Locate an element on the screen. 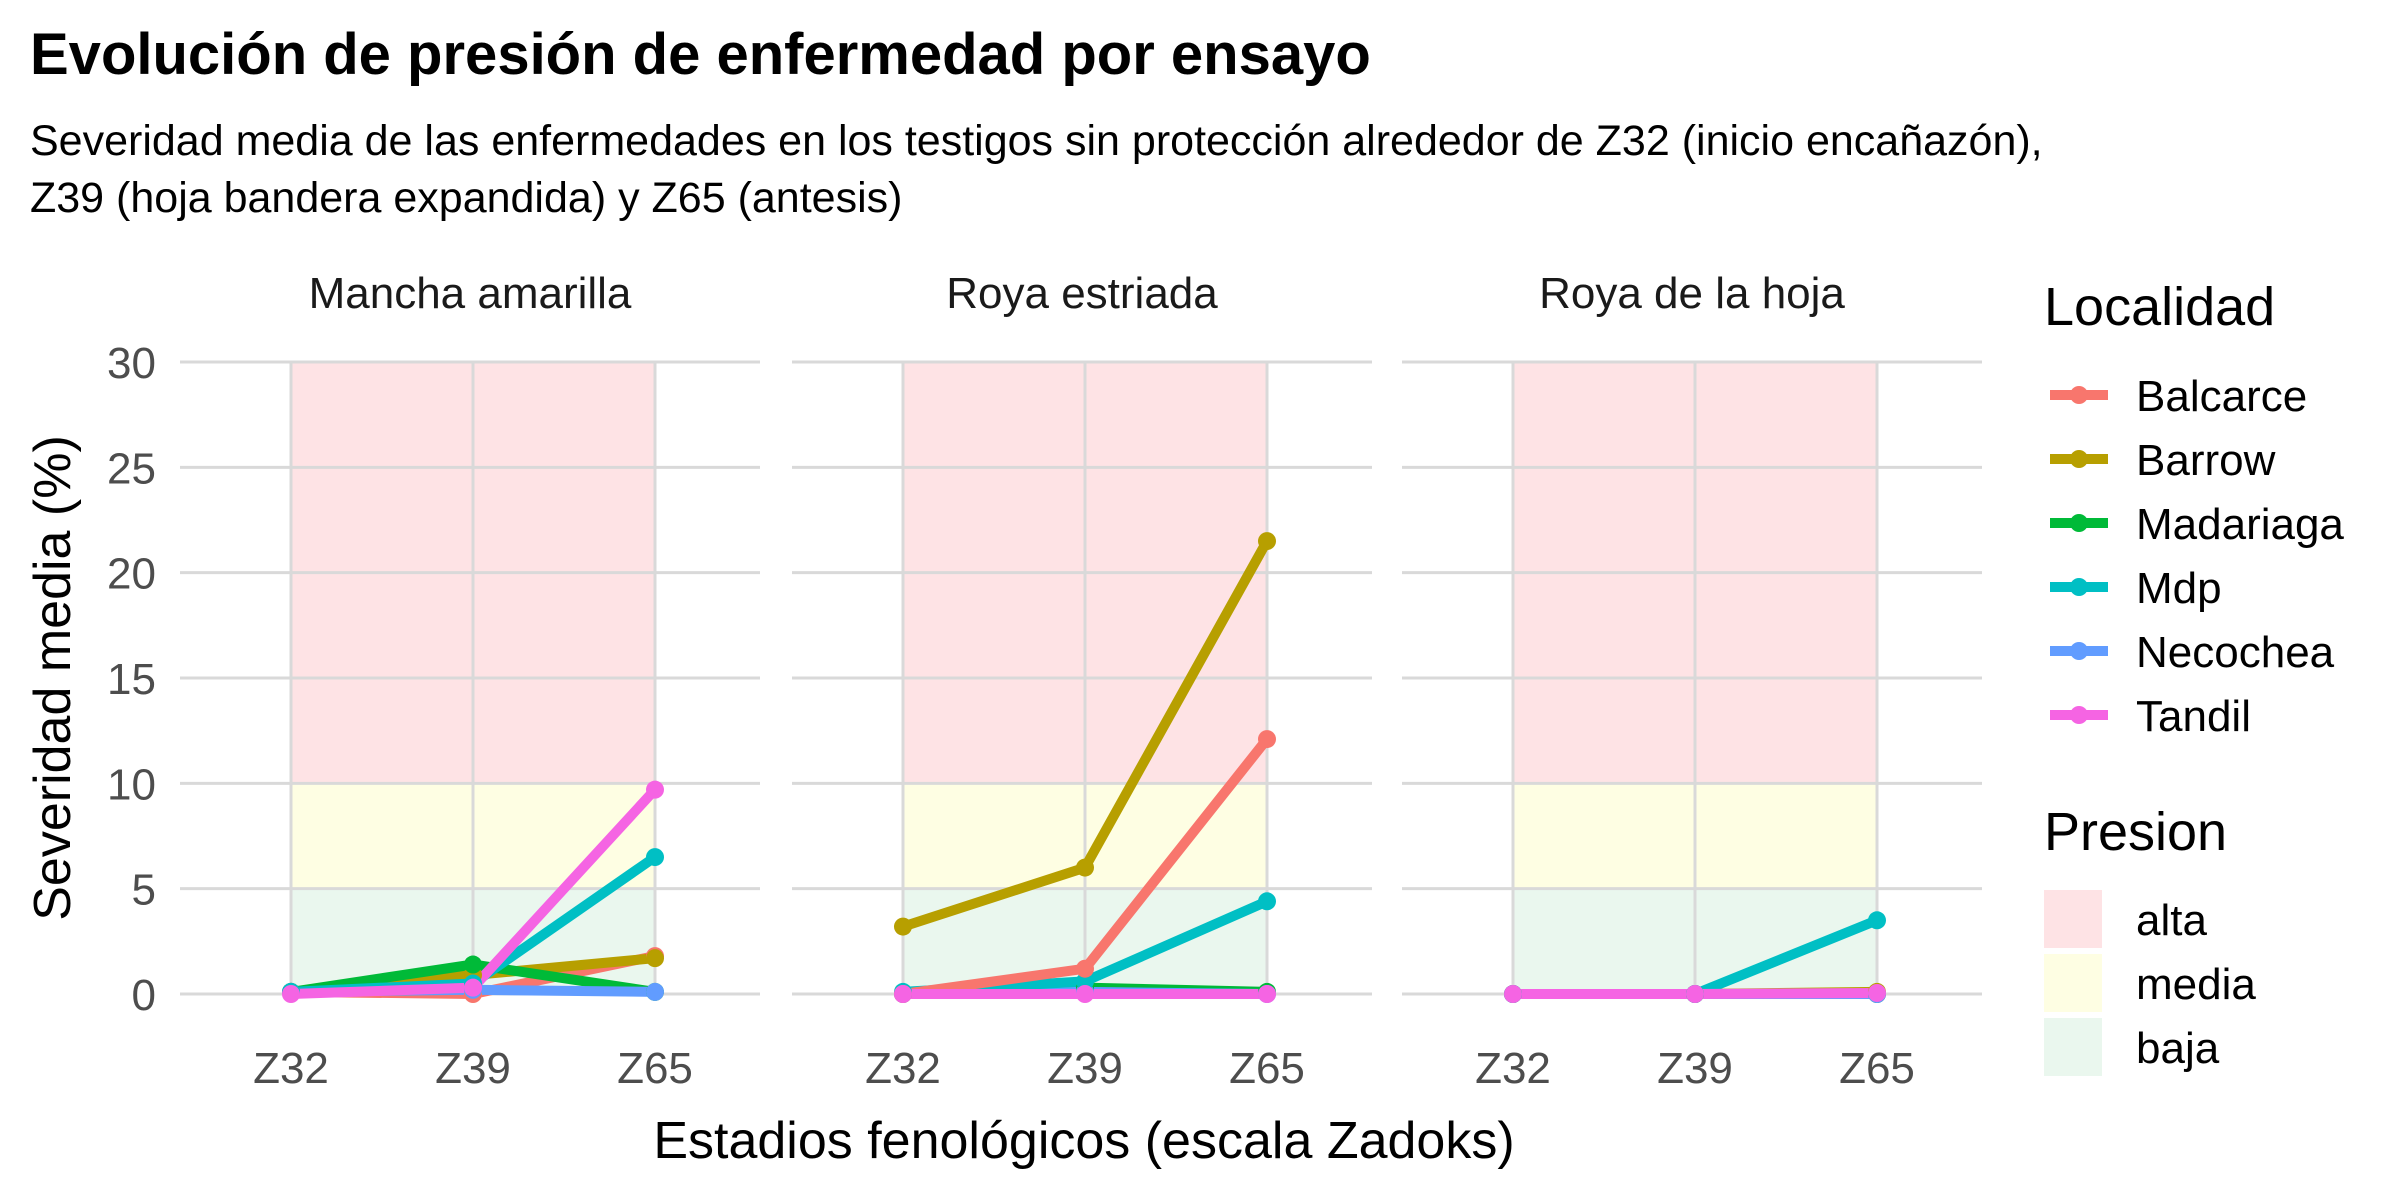 This screenshot has height=1200, width=2400. facet-label: Mancha amarilla is located at coordinates (470, 293).